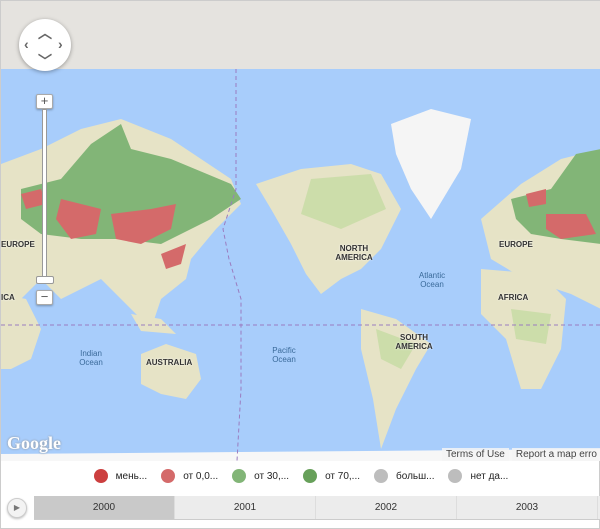  I want to click on map-label-pacific: Pacific Ocean, so click(284, 355).